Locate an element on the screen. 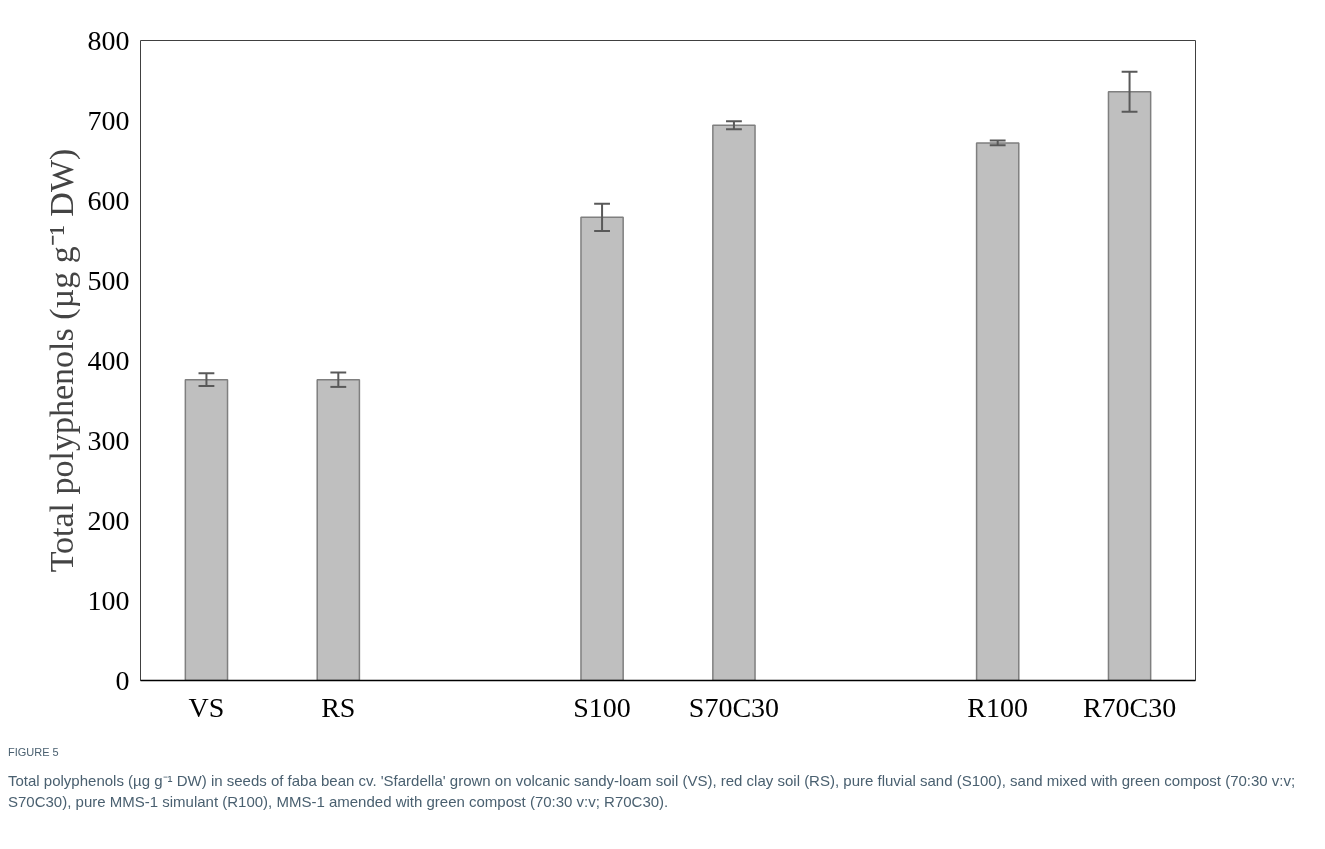  y-tick-label: 600 is located at coordinates (108, 200).